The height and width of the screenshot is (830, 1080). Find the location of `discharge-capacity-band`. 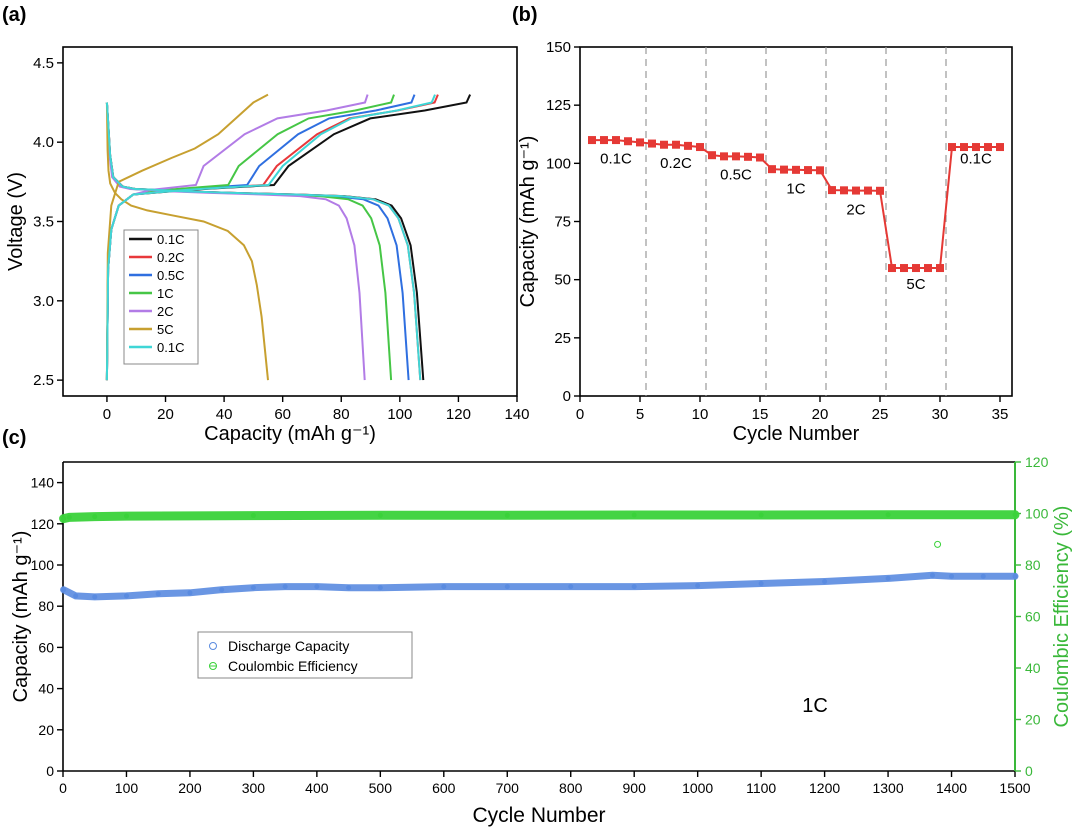

discharge-capacity-band is located at coordinates (539, 586).